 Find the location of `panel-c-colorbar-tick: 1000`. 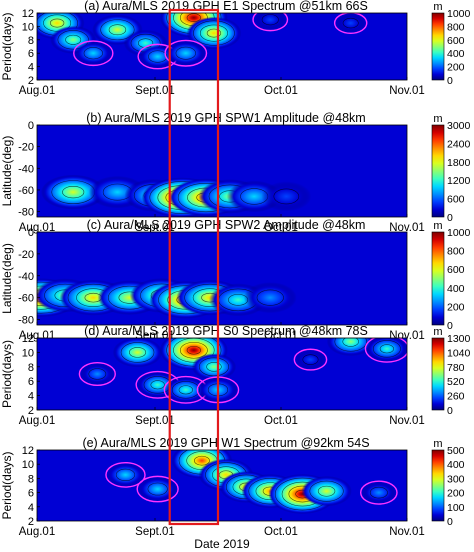

panel-c-colorbar-tick: 1000 is located at coordinates (459, 233).